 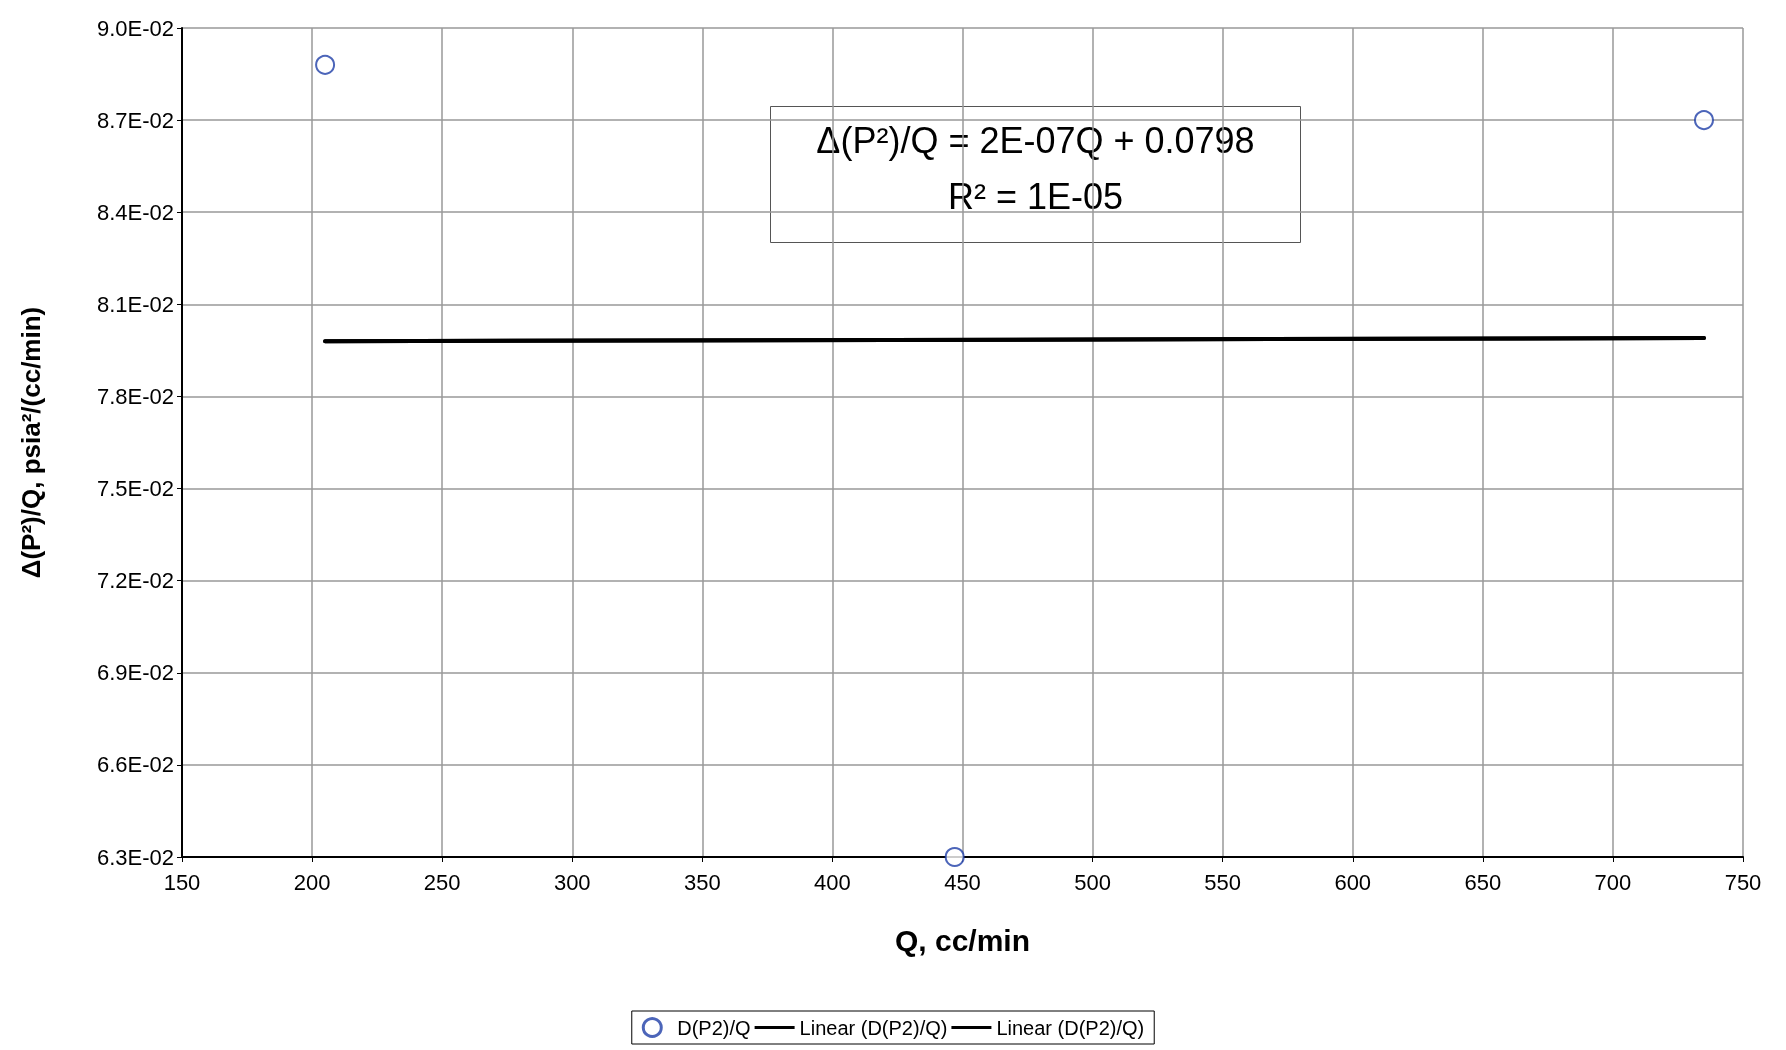 What do you see at coordinates (135, 212) in the screenshot?
I see `y-tick-label: 8.4E-02` at bounding box center [135, 212].